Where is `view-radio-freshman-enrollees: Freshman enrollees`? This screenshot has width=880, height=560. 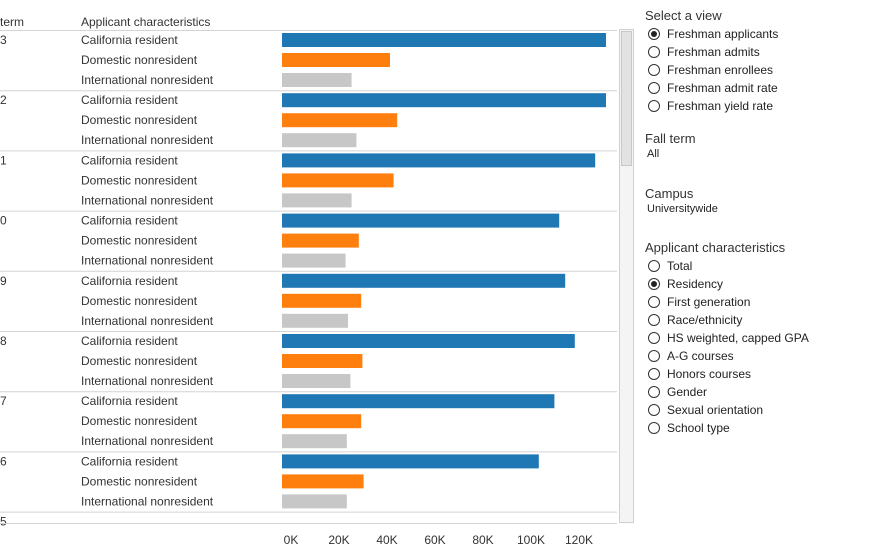
view-radio-freshman-enrollees: Freshman enrollees is located at coordinates (760, 70).